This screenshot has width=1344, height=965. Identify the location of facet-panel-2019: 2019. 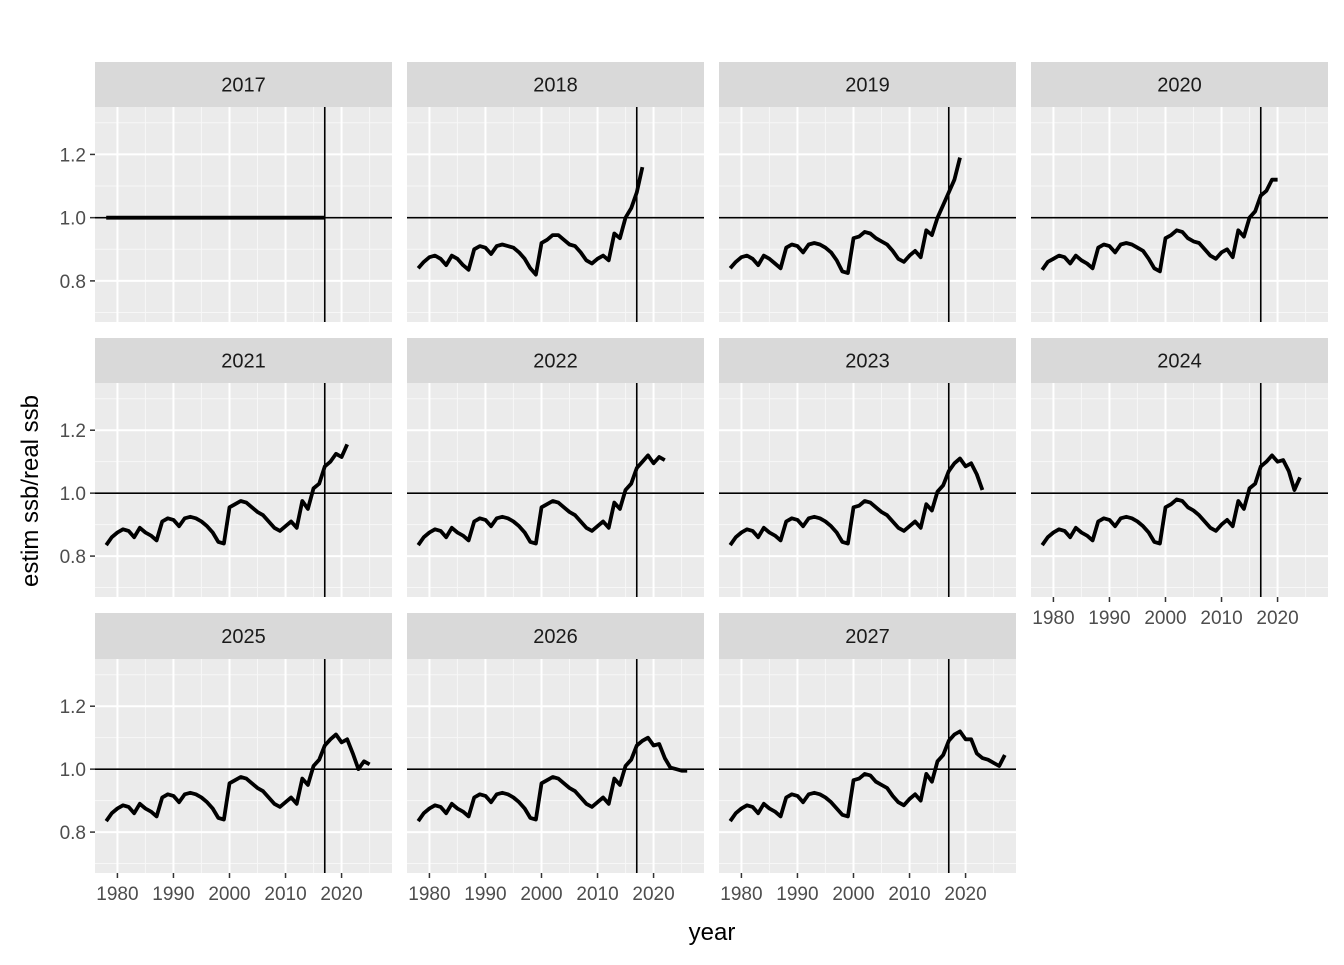
(867, 192).